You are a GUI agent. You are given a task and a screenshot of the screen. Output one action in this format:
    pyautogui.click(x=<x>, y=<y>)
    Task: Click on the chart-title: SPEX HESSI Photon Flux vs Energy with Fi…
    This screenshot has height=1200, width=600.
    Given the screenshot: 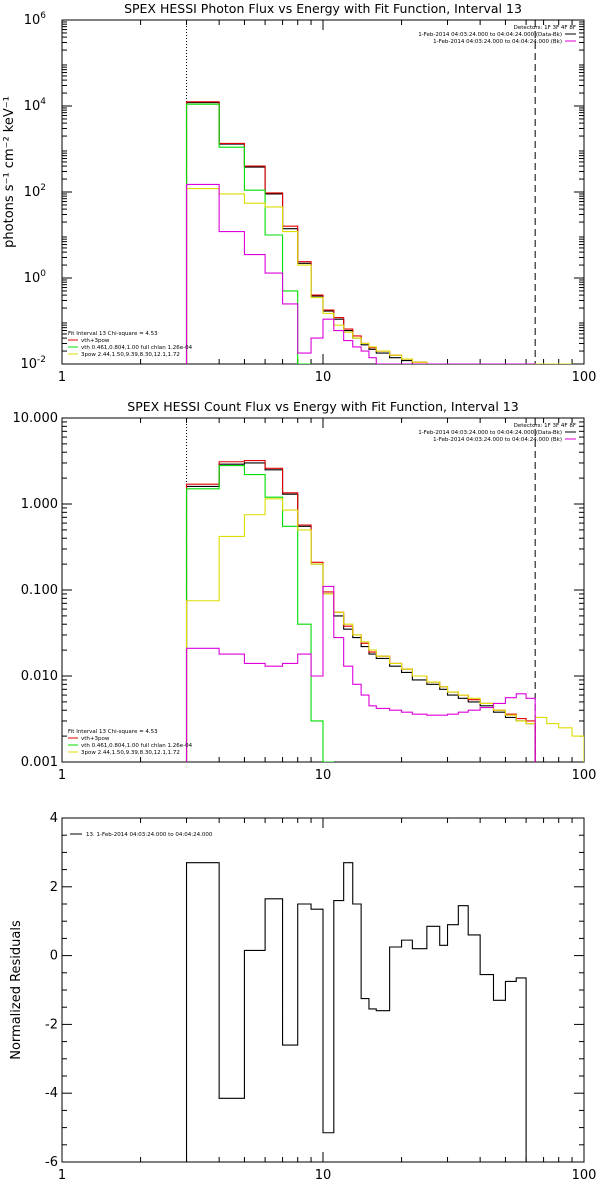 What is the action you would take?
    pyautogui.click(x=323, y=8)
    